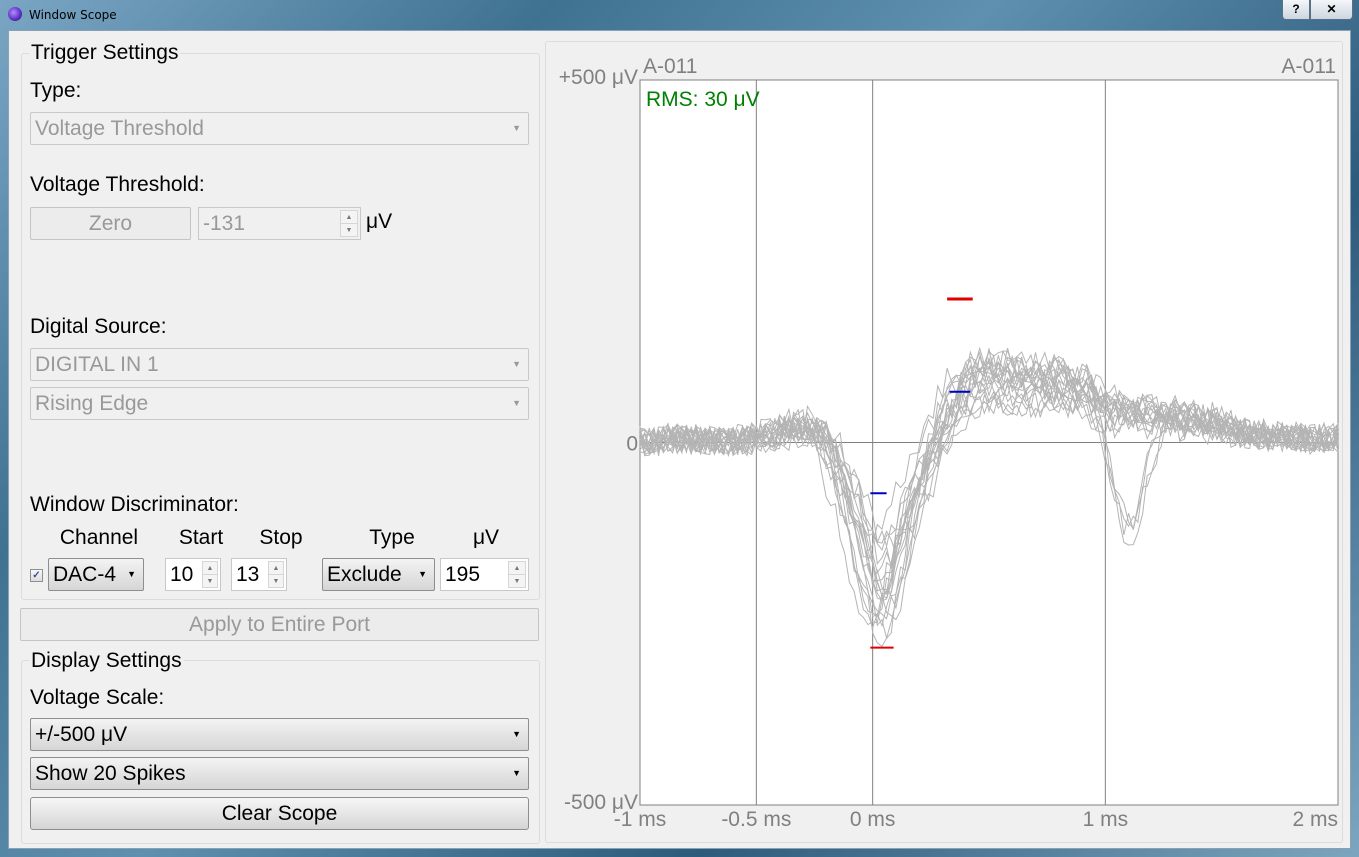  Describe the element at coordinates (756, 819) in the screenshot. I see `x-tick-label: -0.5 ms` at that location.